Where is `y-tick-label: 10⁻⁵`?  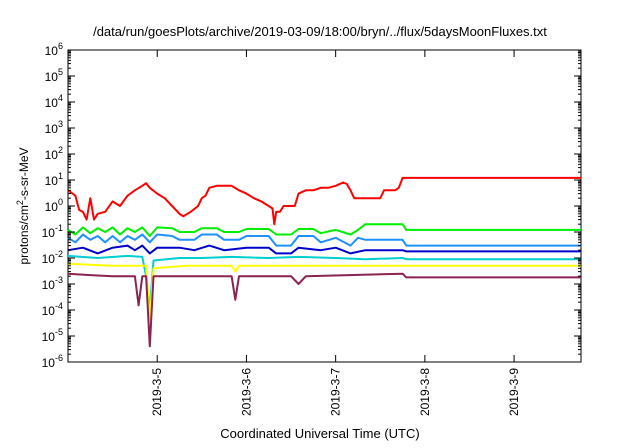
y-tick-label: 10⁻⁵ is located at coordinates (52, 335).